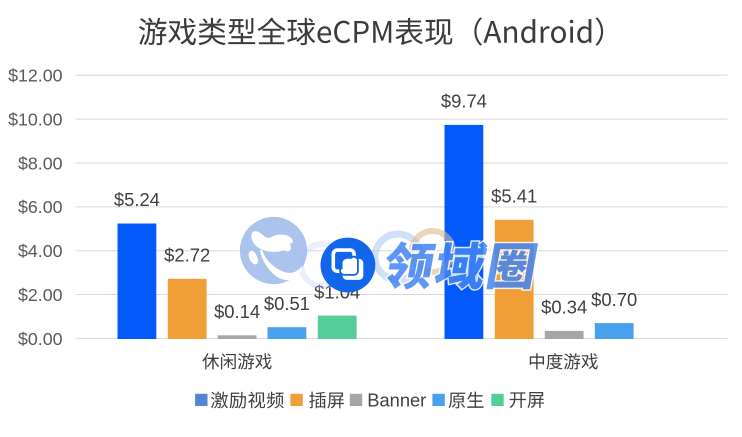  I want to click on svg-text: $9.74, so click(464, 101).